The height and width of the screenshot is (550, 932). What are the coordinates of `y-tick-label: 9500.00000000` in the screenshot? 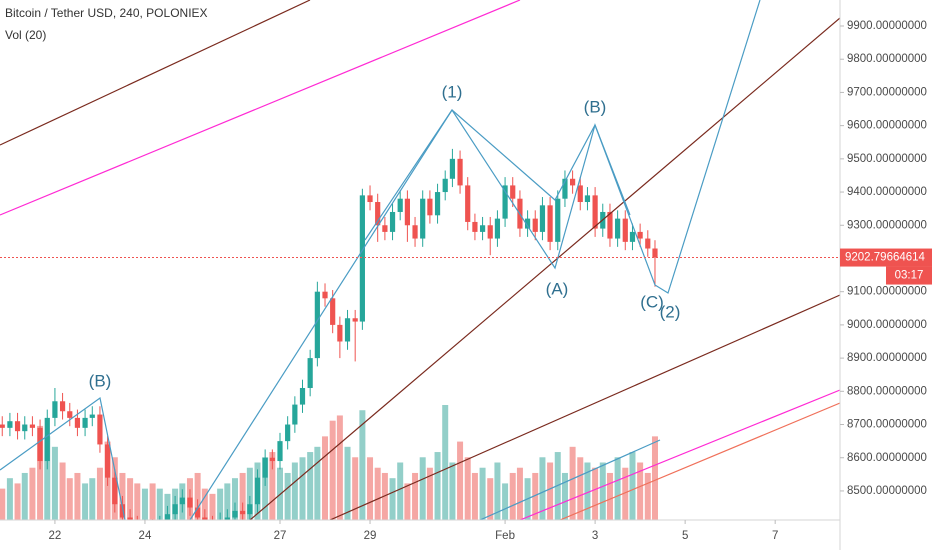 It's located at (887, 159).